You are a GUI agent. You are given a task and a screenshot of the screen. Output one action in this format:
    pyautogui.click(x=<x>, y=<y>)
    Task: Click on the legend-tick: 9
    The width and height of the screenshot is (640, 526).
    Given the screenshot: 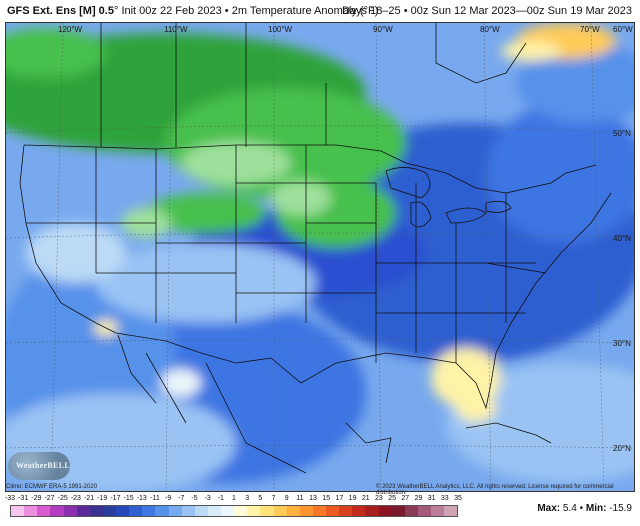 What is the action you would take?
    pyautogui.click(x=286, y=498)
    